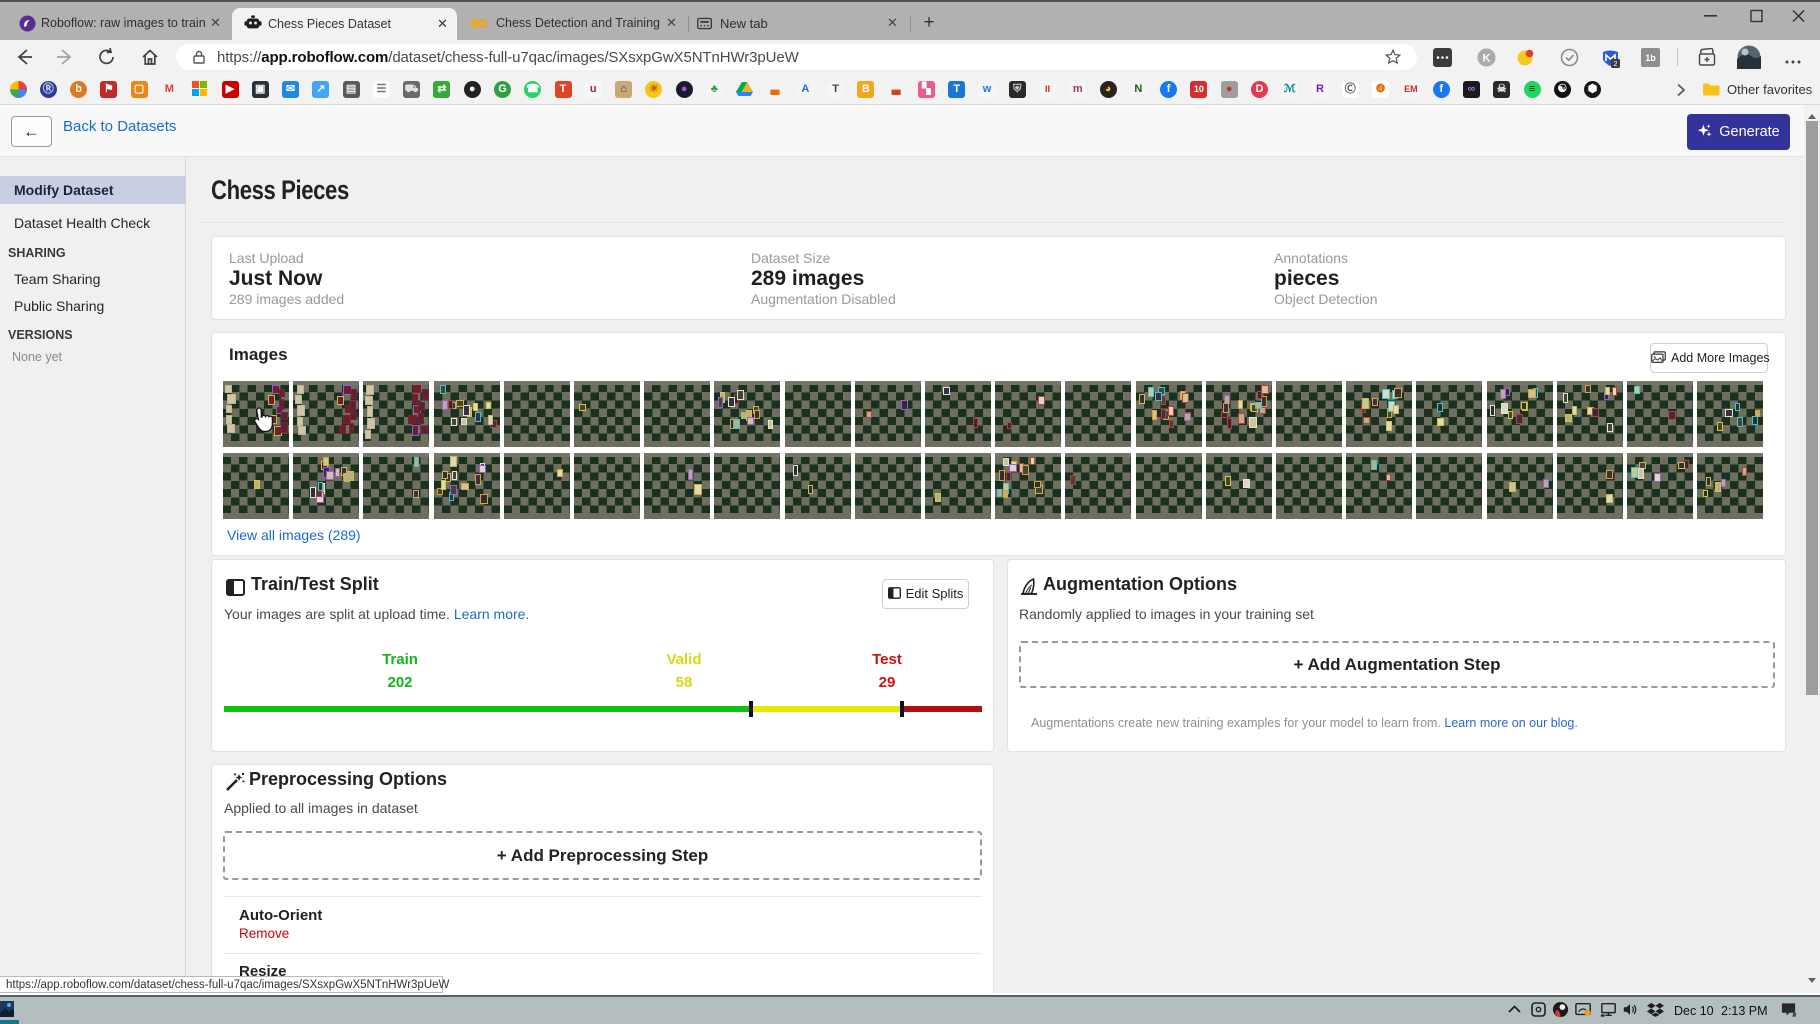 The height and width of the screenshot is (1024, 1820). What do you see at coordinates (1650, 58) in the screenshot?
I see `svg-text: 1b` at bounding box center [1650, 58].